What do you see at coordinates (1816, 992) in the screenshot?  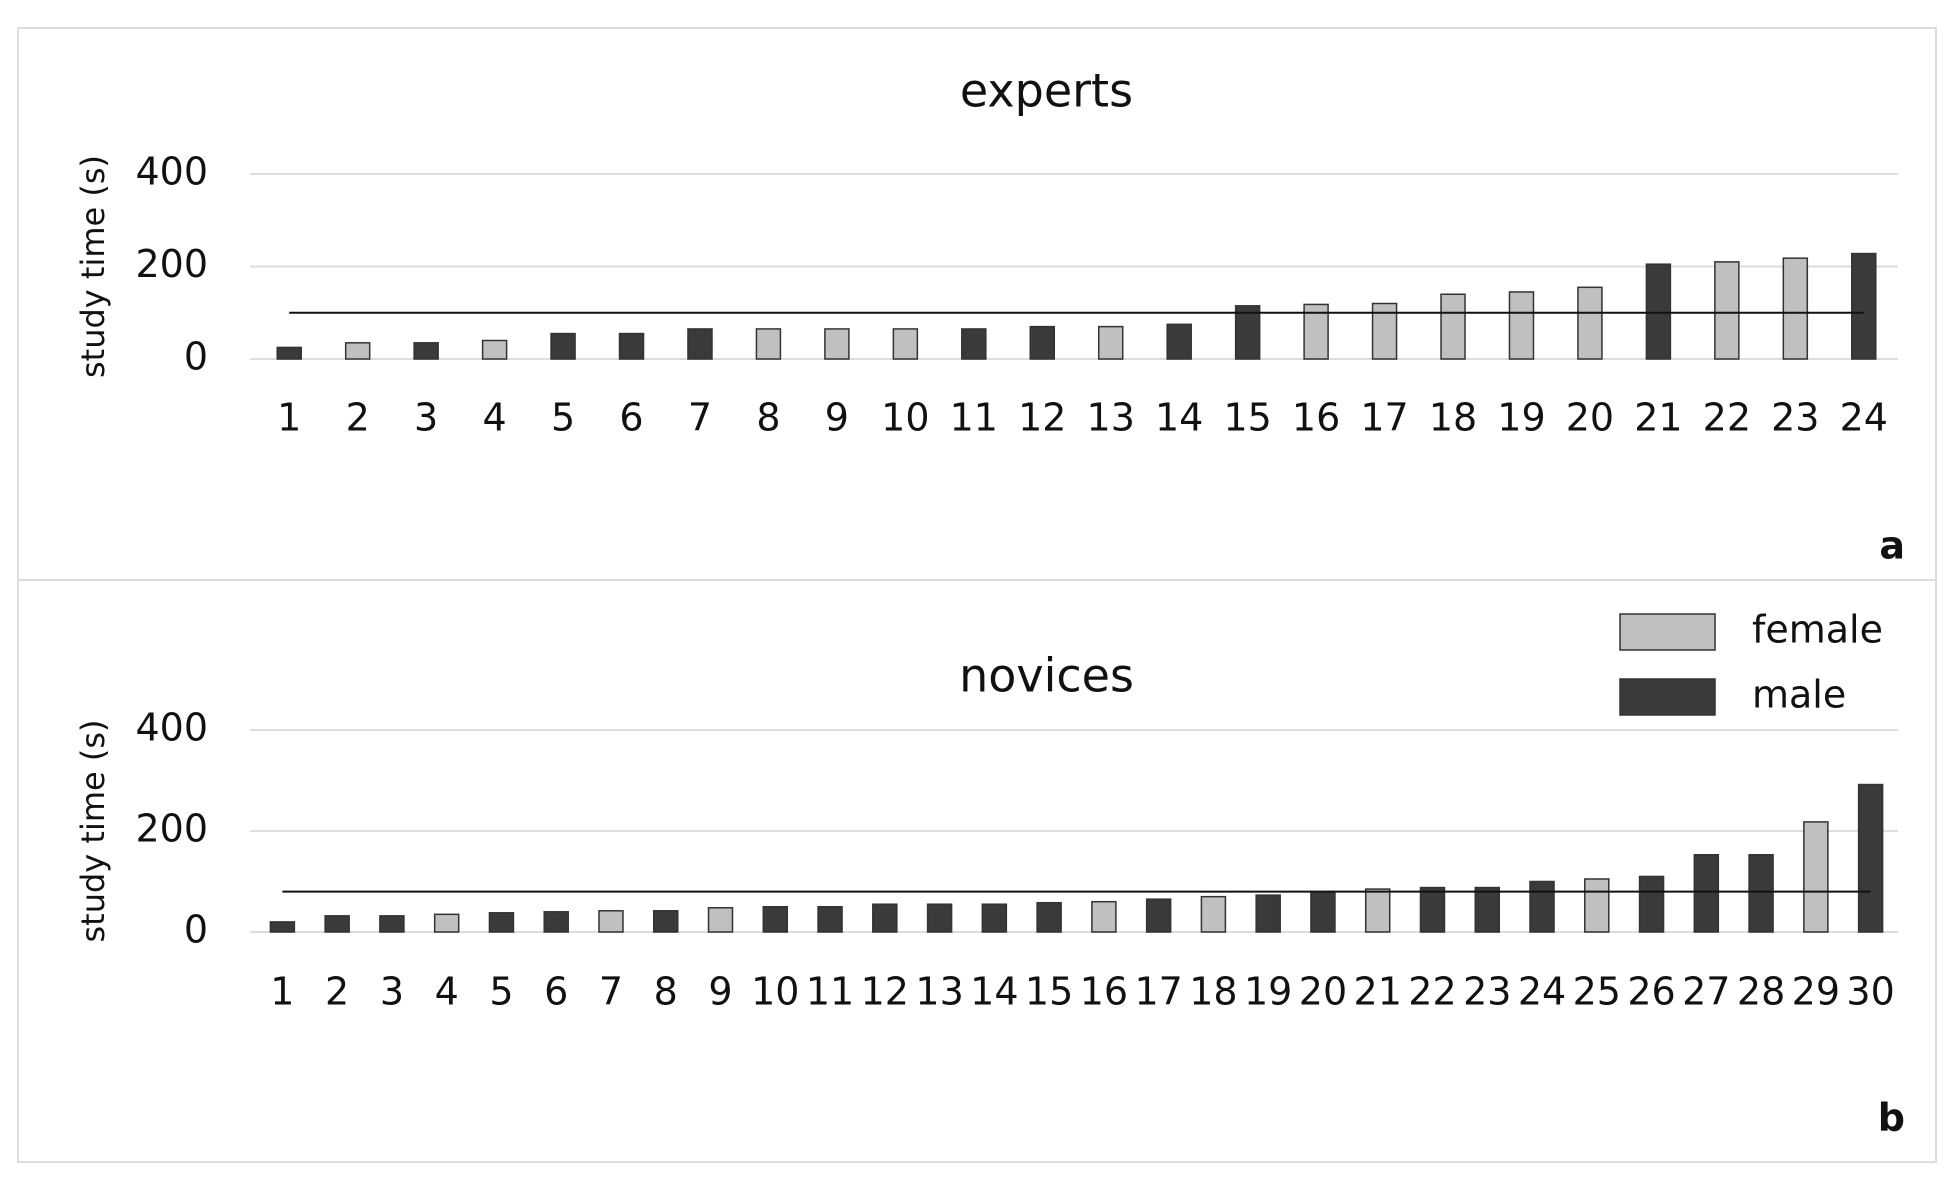 I see `x-tick-label: 29` at bounding box center [1816, 992].